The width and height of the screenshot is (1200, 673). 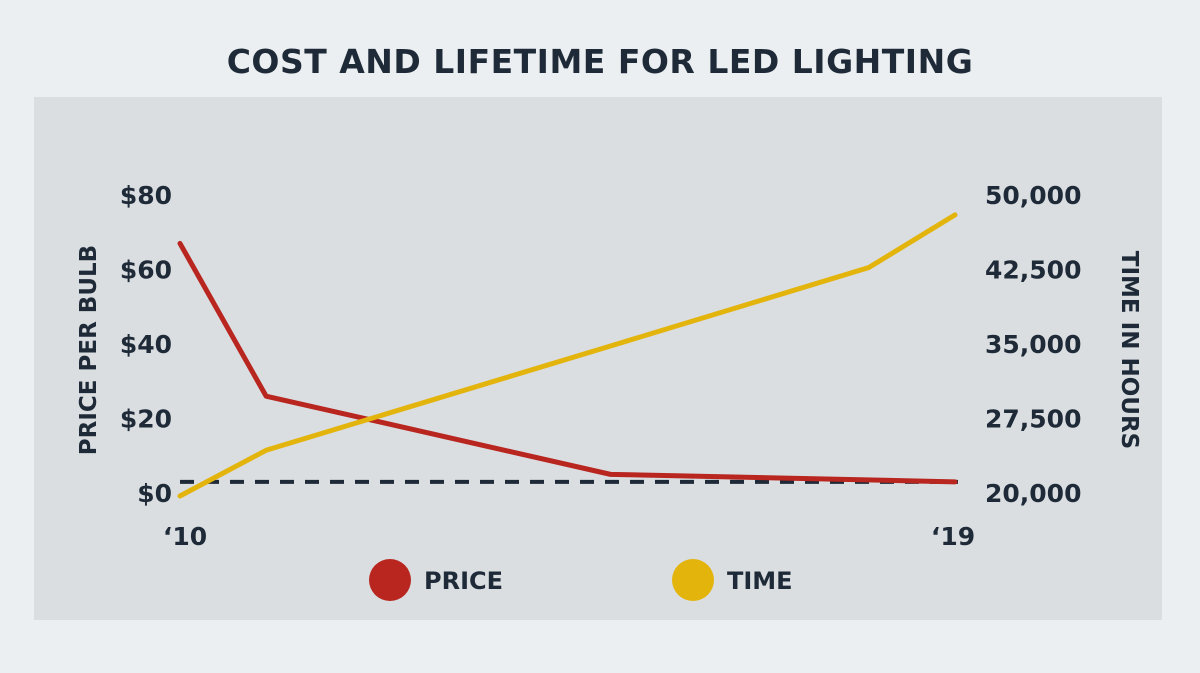 I want to click on right-tick-label: 42,500, so click(x=1033, y=270).